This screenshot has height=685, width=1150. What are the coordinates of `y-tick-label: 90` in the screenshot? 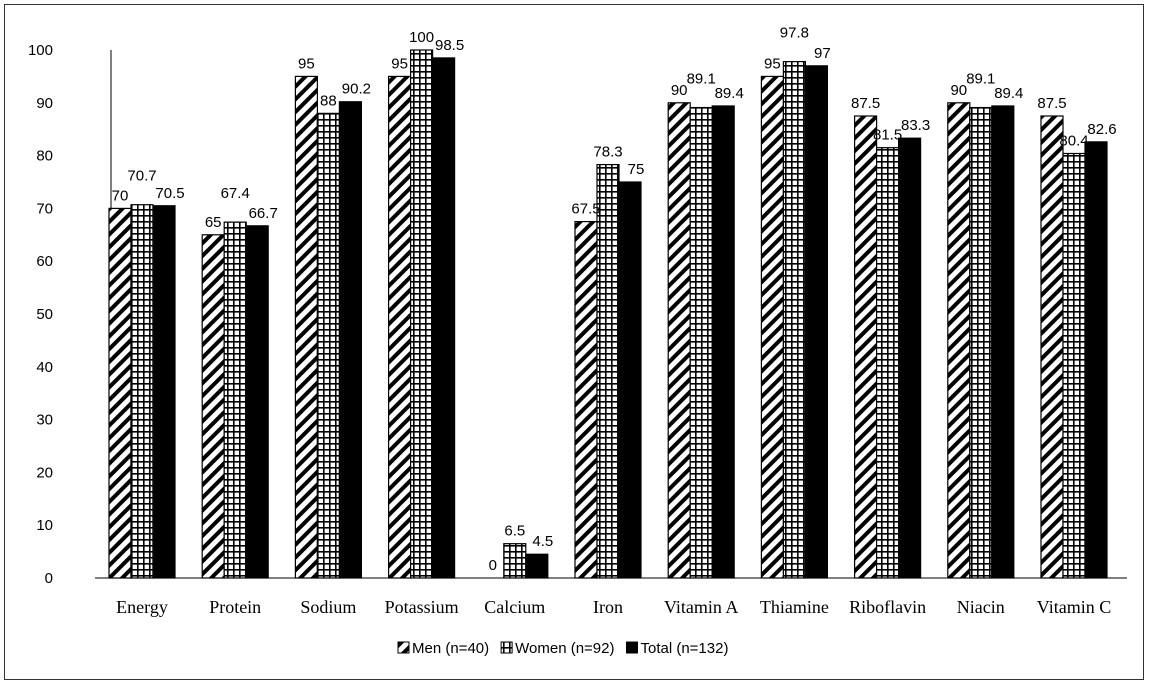 It's located at (44, 103).